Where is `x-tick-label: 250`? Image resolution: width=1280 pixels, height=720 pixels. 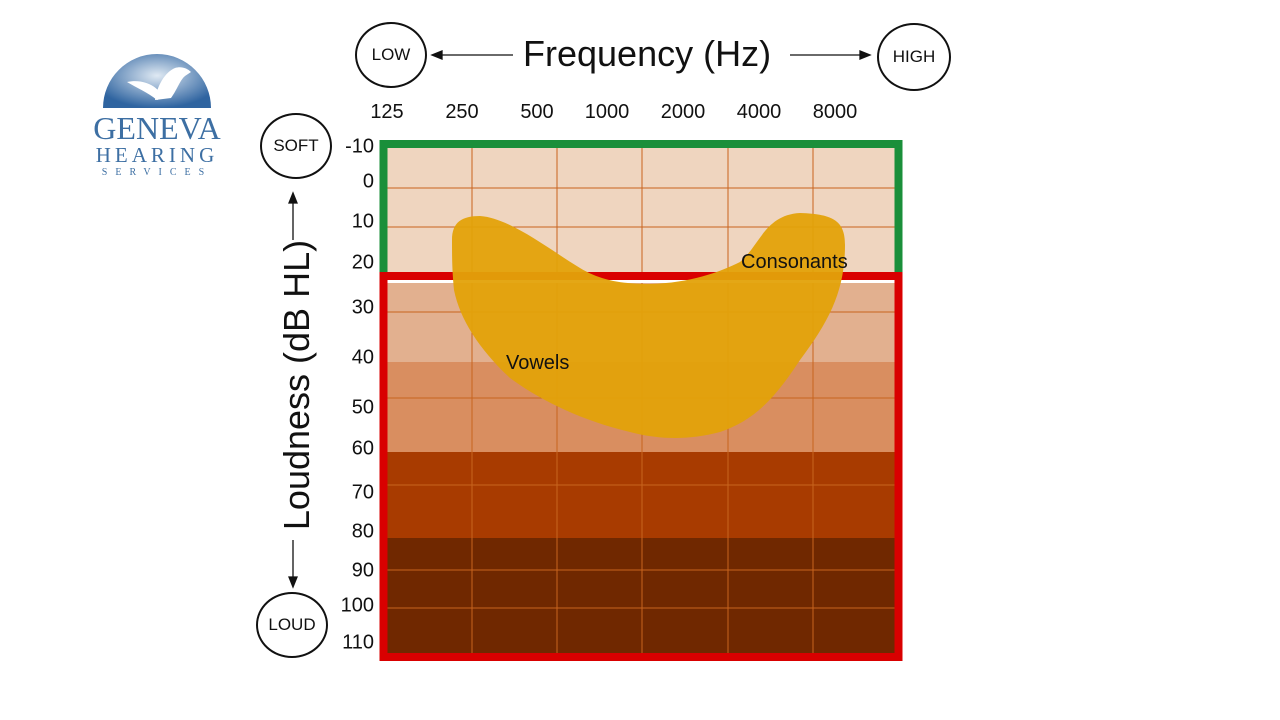 x-tick-label: 250 is located at coordinates (462, 112).